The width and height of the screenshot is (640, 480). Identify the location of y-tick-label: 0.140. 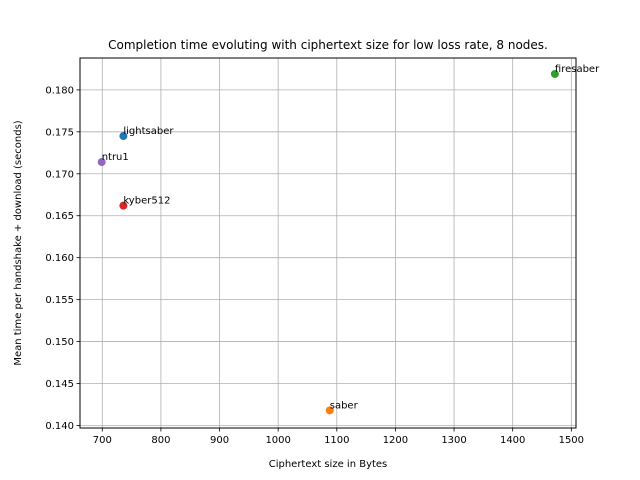
(59, 426).